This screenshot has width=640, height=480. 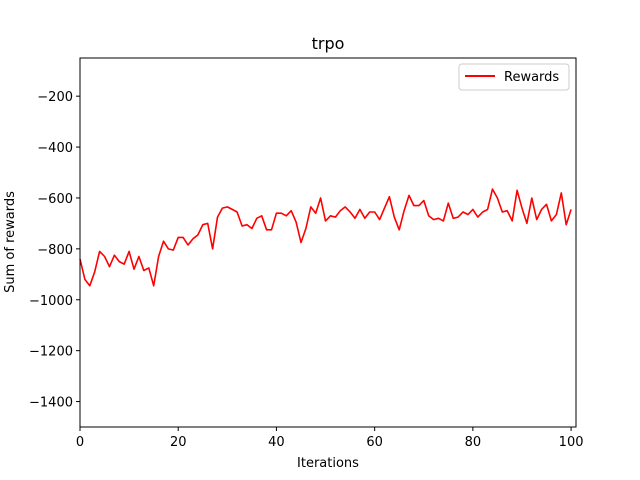 I want to click on x-axis-label: Iterations, so click(x=328, y=463).